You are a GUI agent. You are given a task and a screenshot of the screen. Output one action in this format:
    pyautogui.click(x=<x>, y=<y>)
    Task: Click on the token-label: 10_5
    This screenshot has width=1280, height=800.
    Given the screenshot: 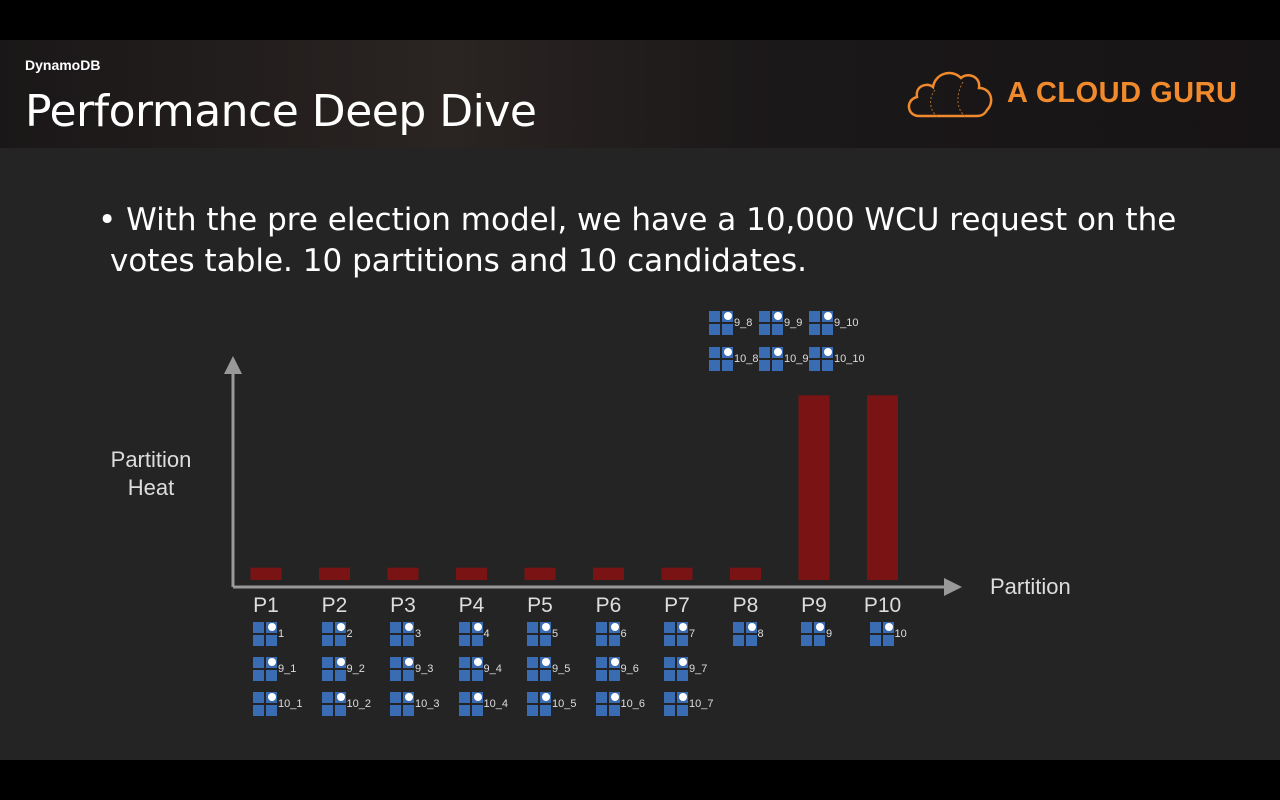 What is the action you would take?
    pyautogui.click(x=564, y=704)
    